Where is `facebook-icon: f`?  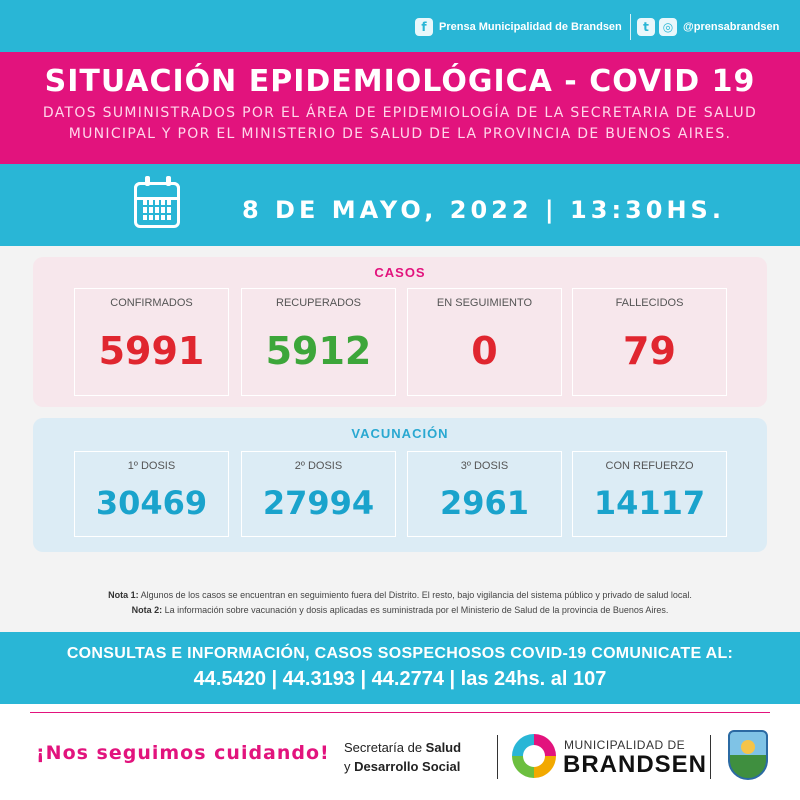 facebook-icon: f is located at coordinates (424, 27).